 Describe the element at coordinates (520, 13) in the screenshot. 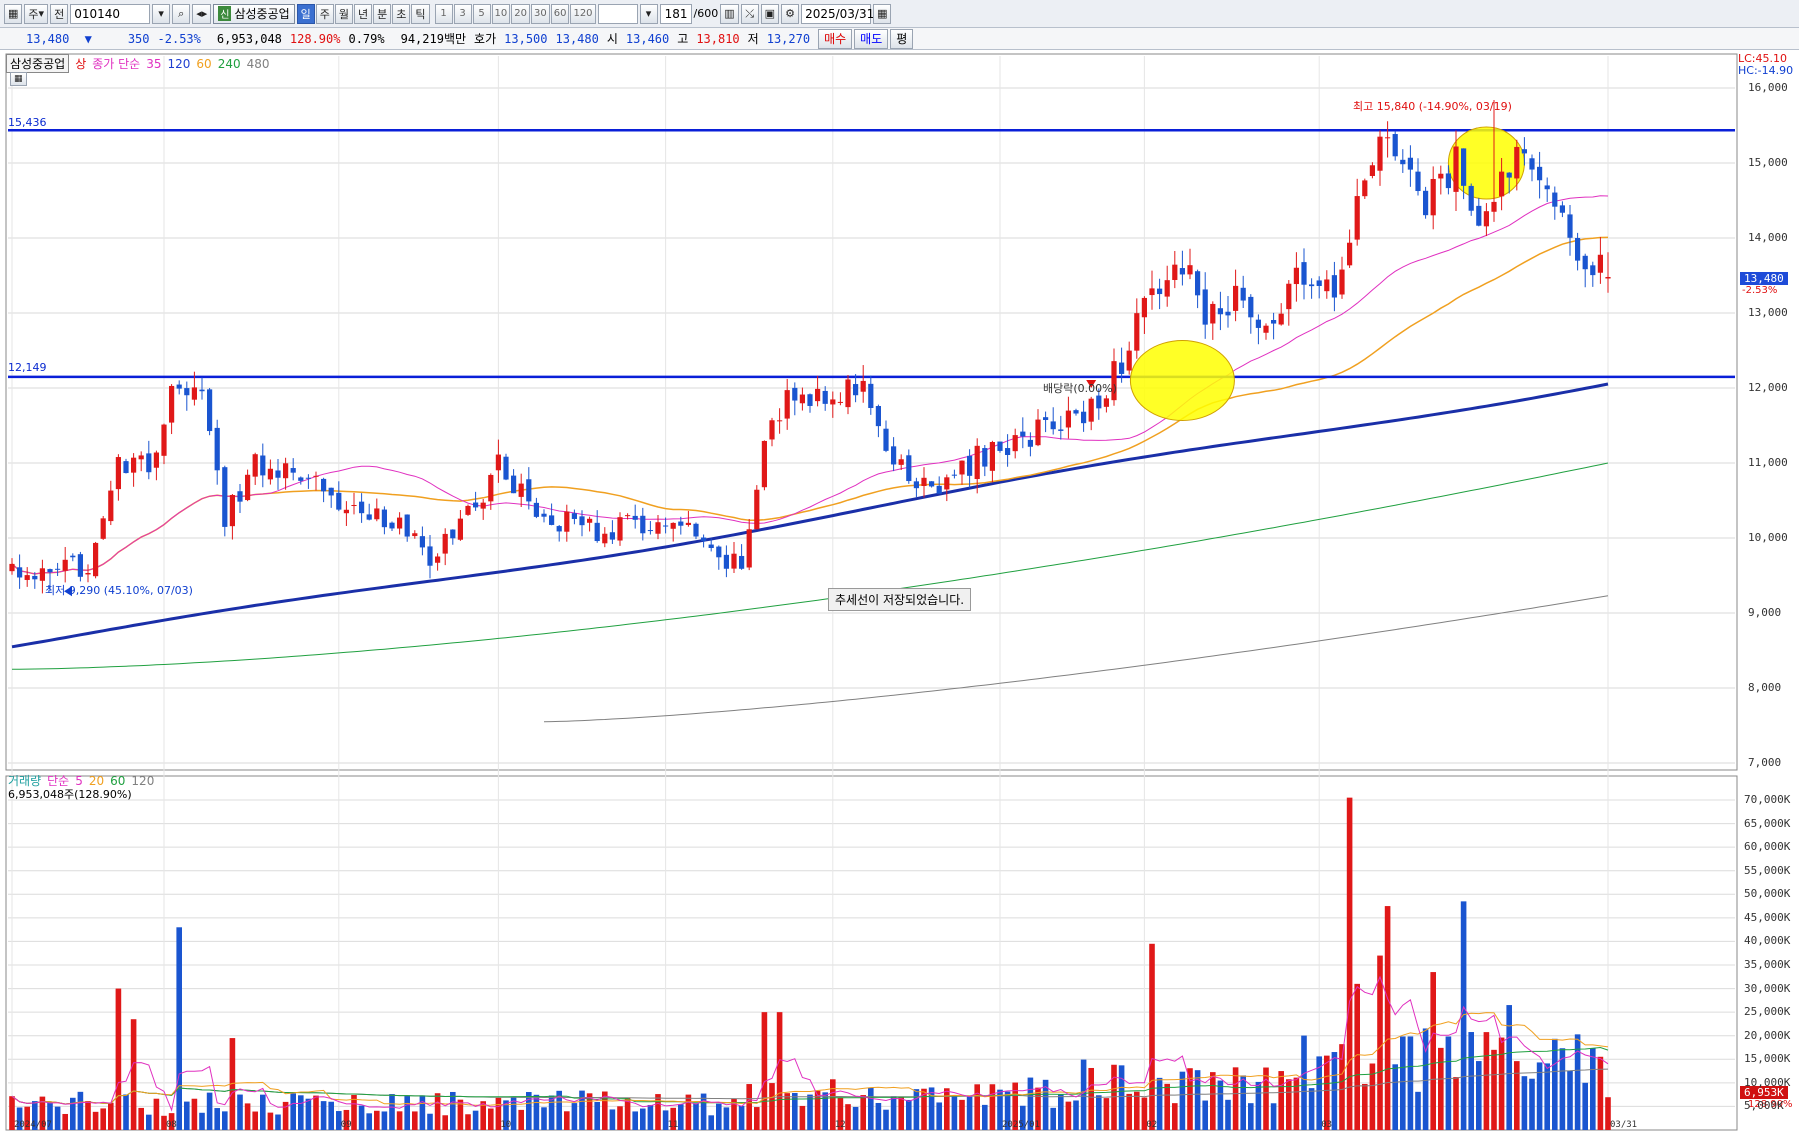

I see `interval-20: 20` at that location.